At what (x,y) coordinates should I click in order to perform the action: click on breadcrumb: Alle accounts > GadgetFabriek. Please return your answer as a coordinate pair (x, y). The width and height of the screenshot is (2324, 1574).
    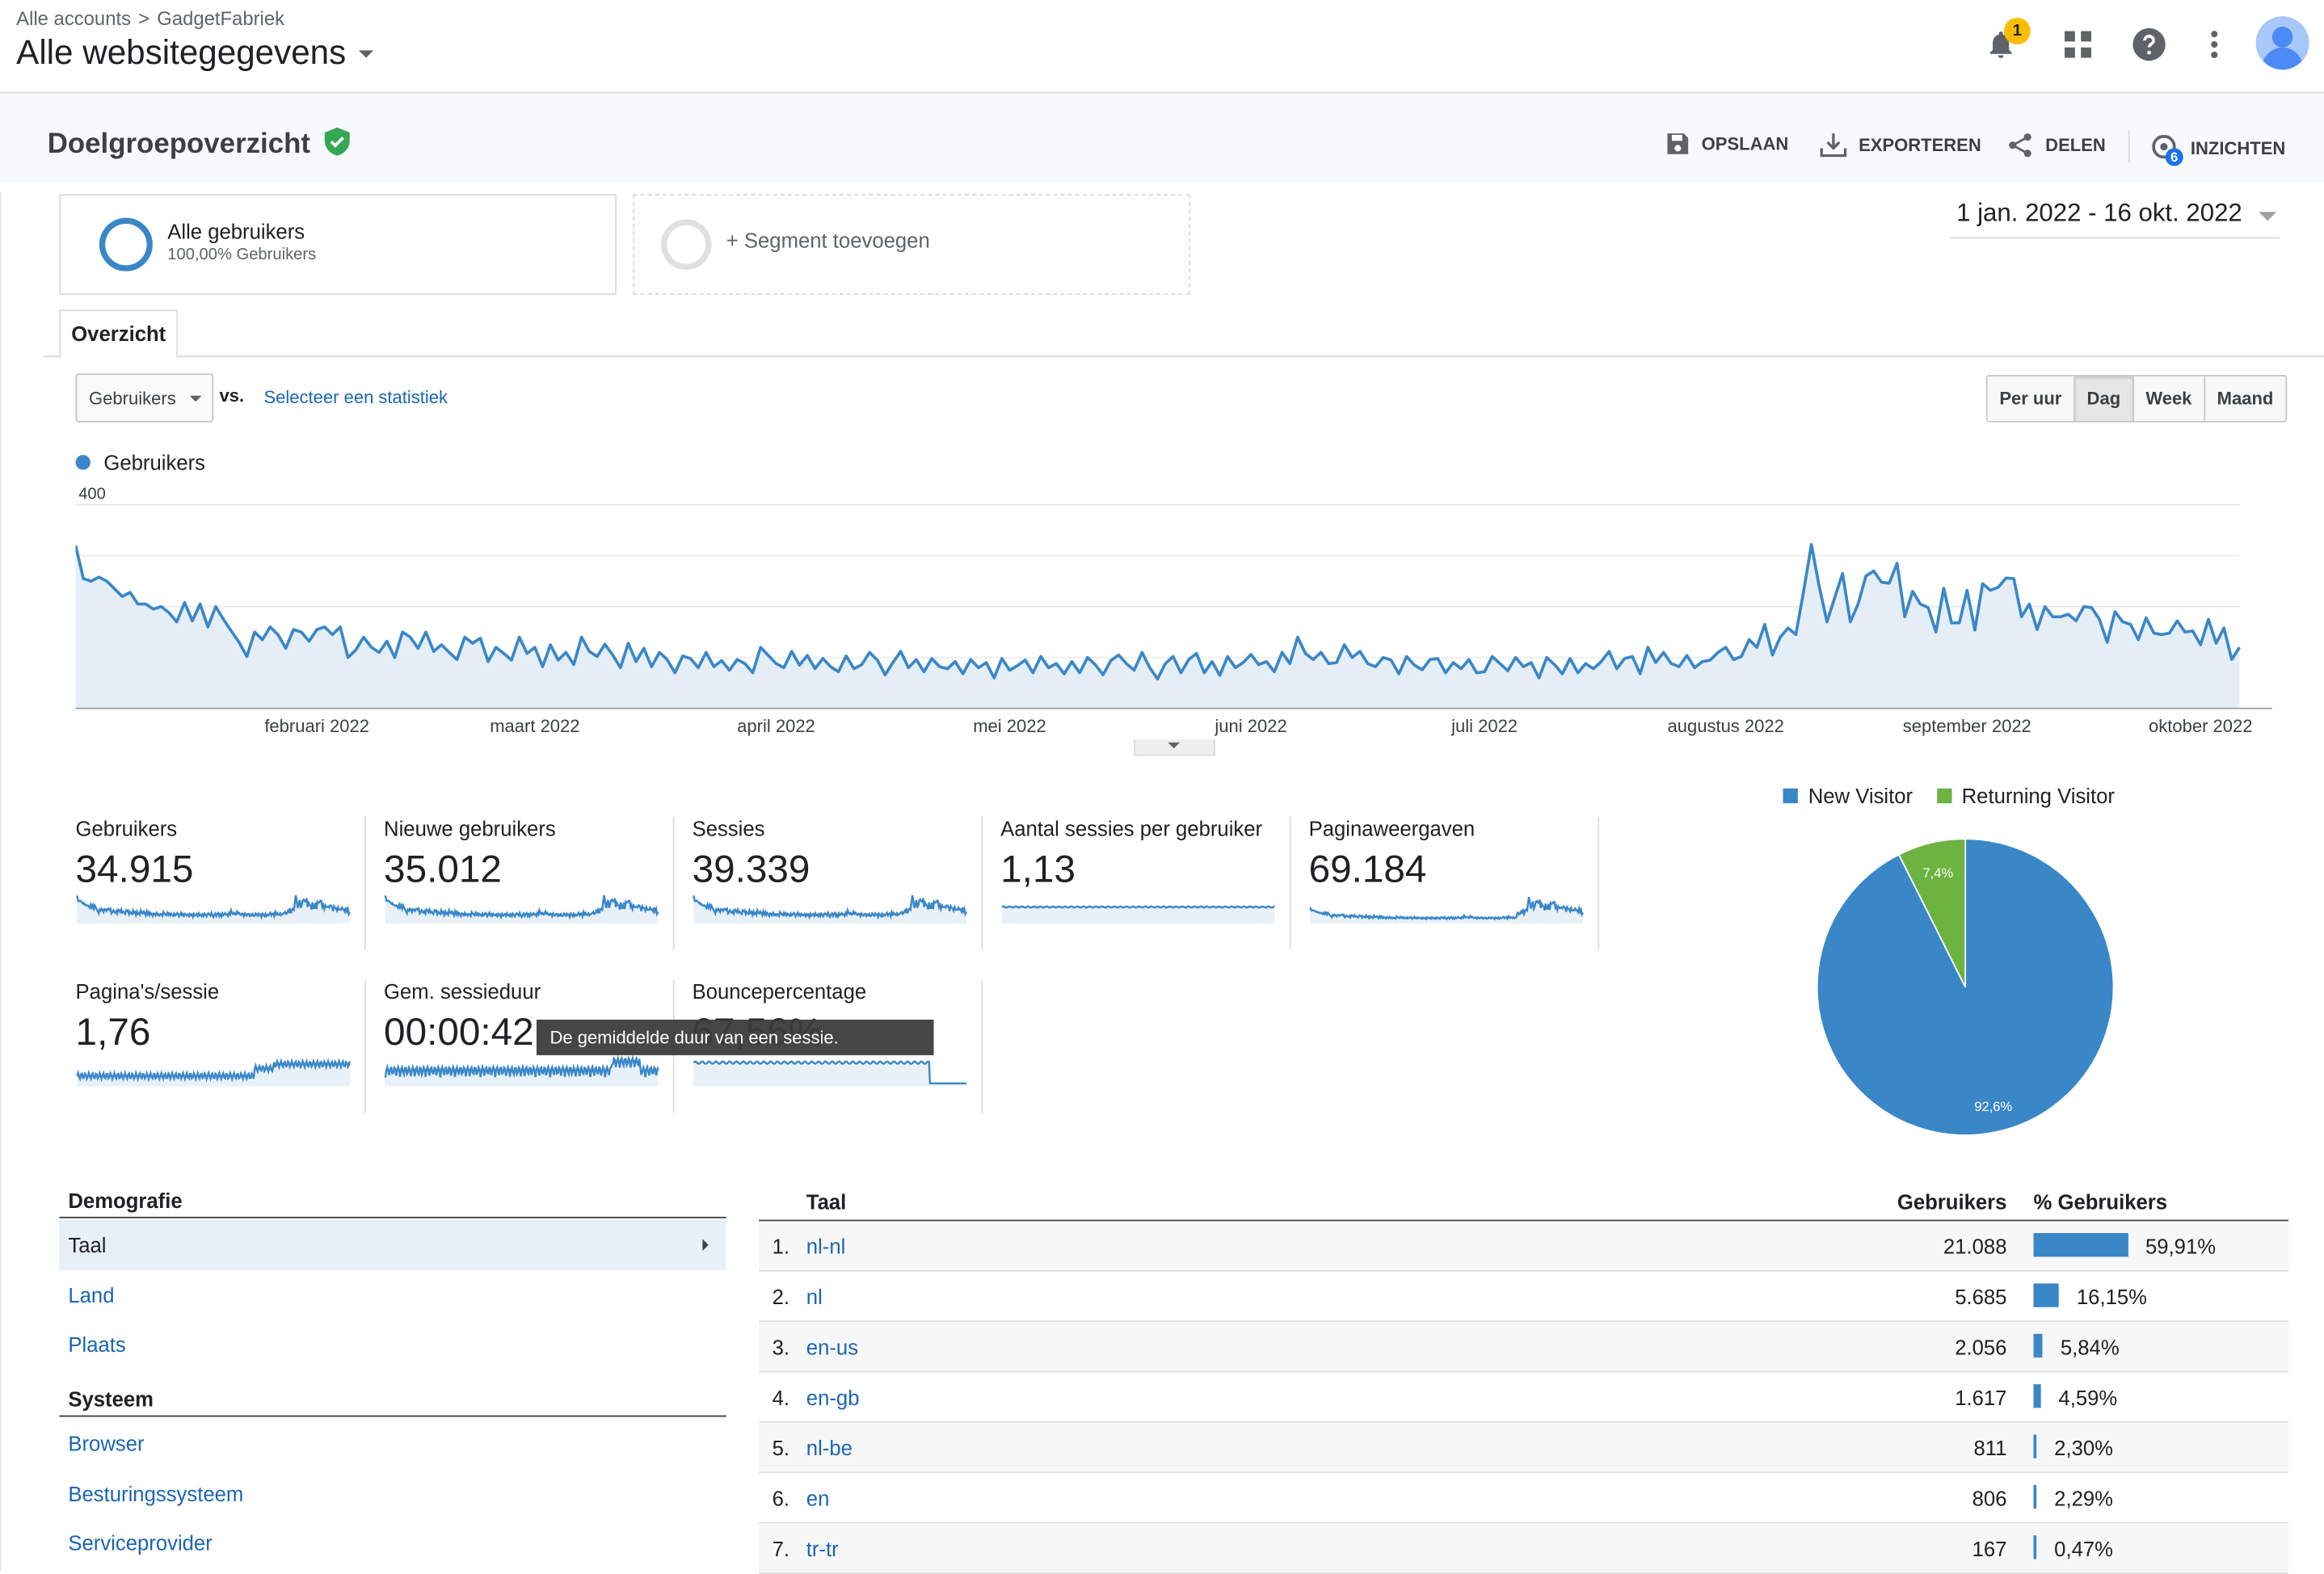
    Looking at the image, I should click on (150, 18).